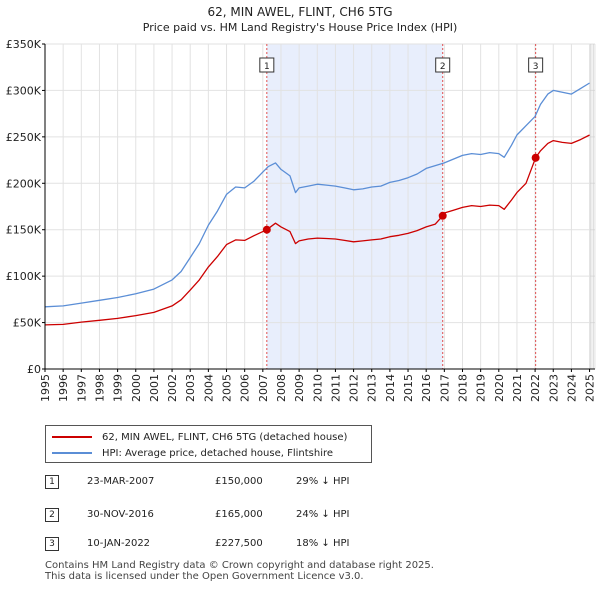 This screenshot has width=600, height=590. What do you see at coordinates (281, 388) in the screenshot?
I see `x-tick-label: 2008` at bounding box center [281, 388].